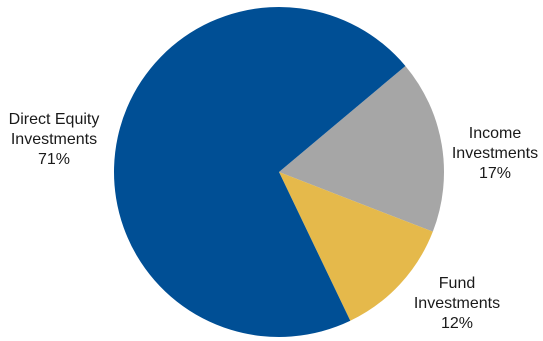 The width and height of the screenshot is (543, 341). What do you see at coordinates (457, 324) in the screenshot?
I see `label-fund-value: 12%` at bounding box center [457, 324].